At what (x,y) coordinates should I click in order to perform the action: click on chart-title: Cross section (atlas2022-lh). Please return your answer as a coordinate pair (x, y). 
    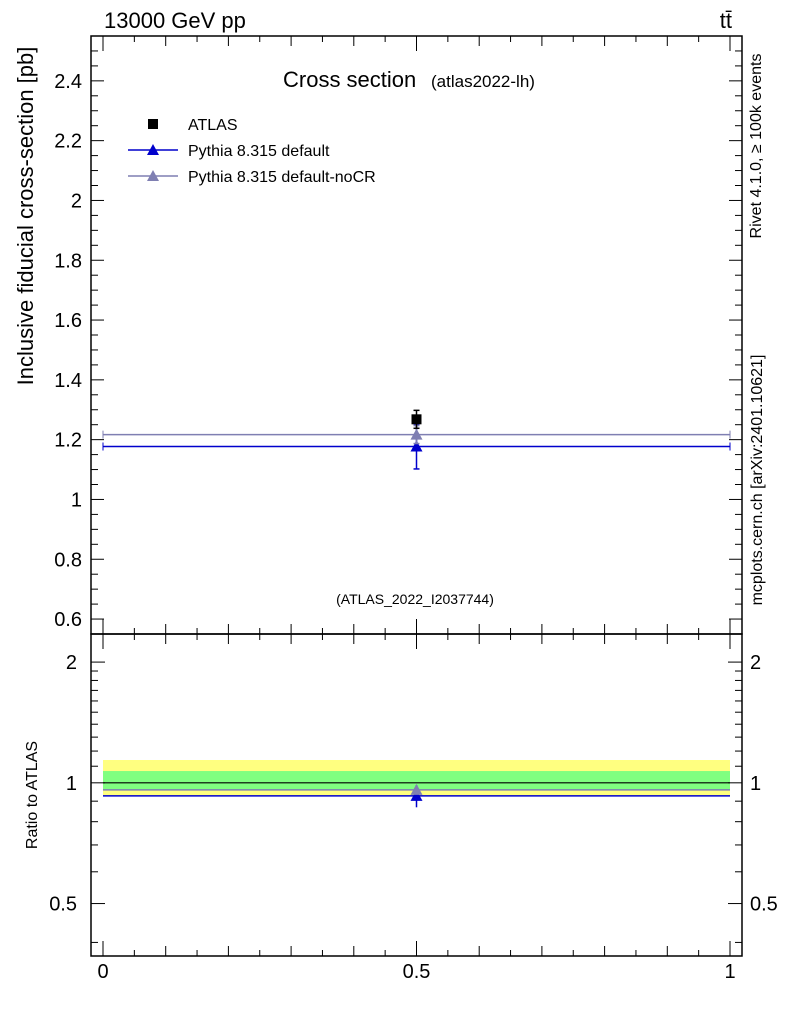
    Looking at the image, I should click on (409, 79).